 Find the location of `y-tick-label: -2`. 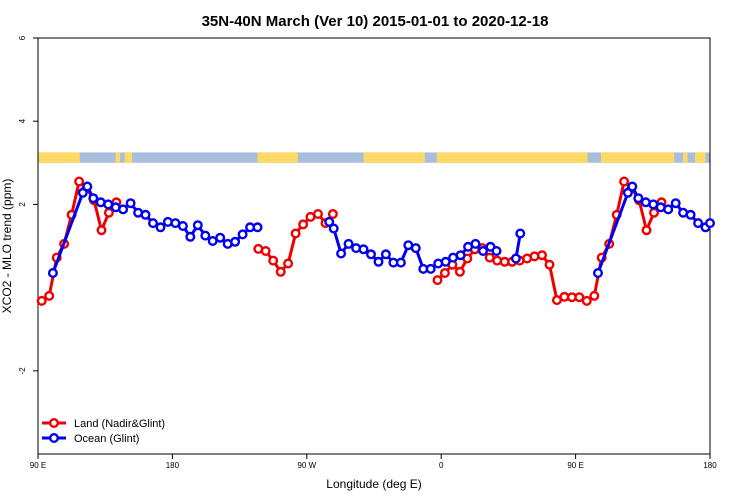

y-tick-label: -2 is located at coordinates (22, 371).